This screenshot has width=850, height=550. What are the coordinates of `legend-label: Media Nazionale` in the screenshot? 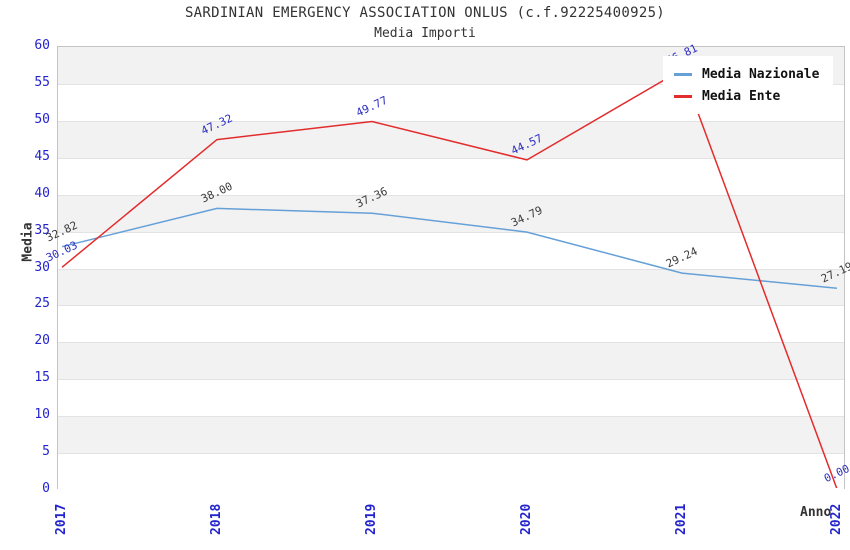 It's located at (761, 74).